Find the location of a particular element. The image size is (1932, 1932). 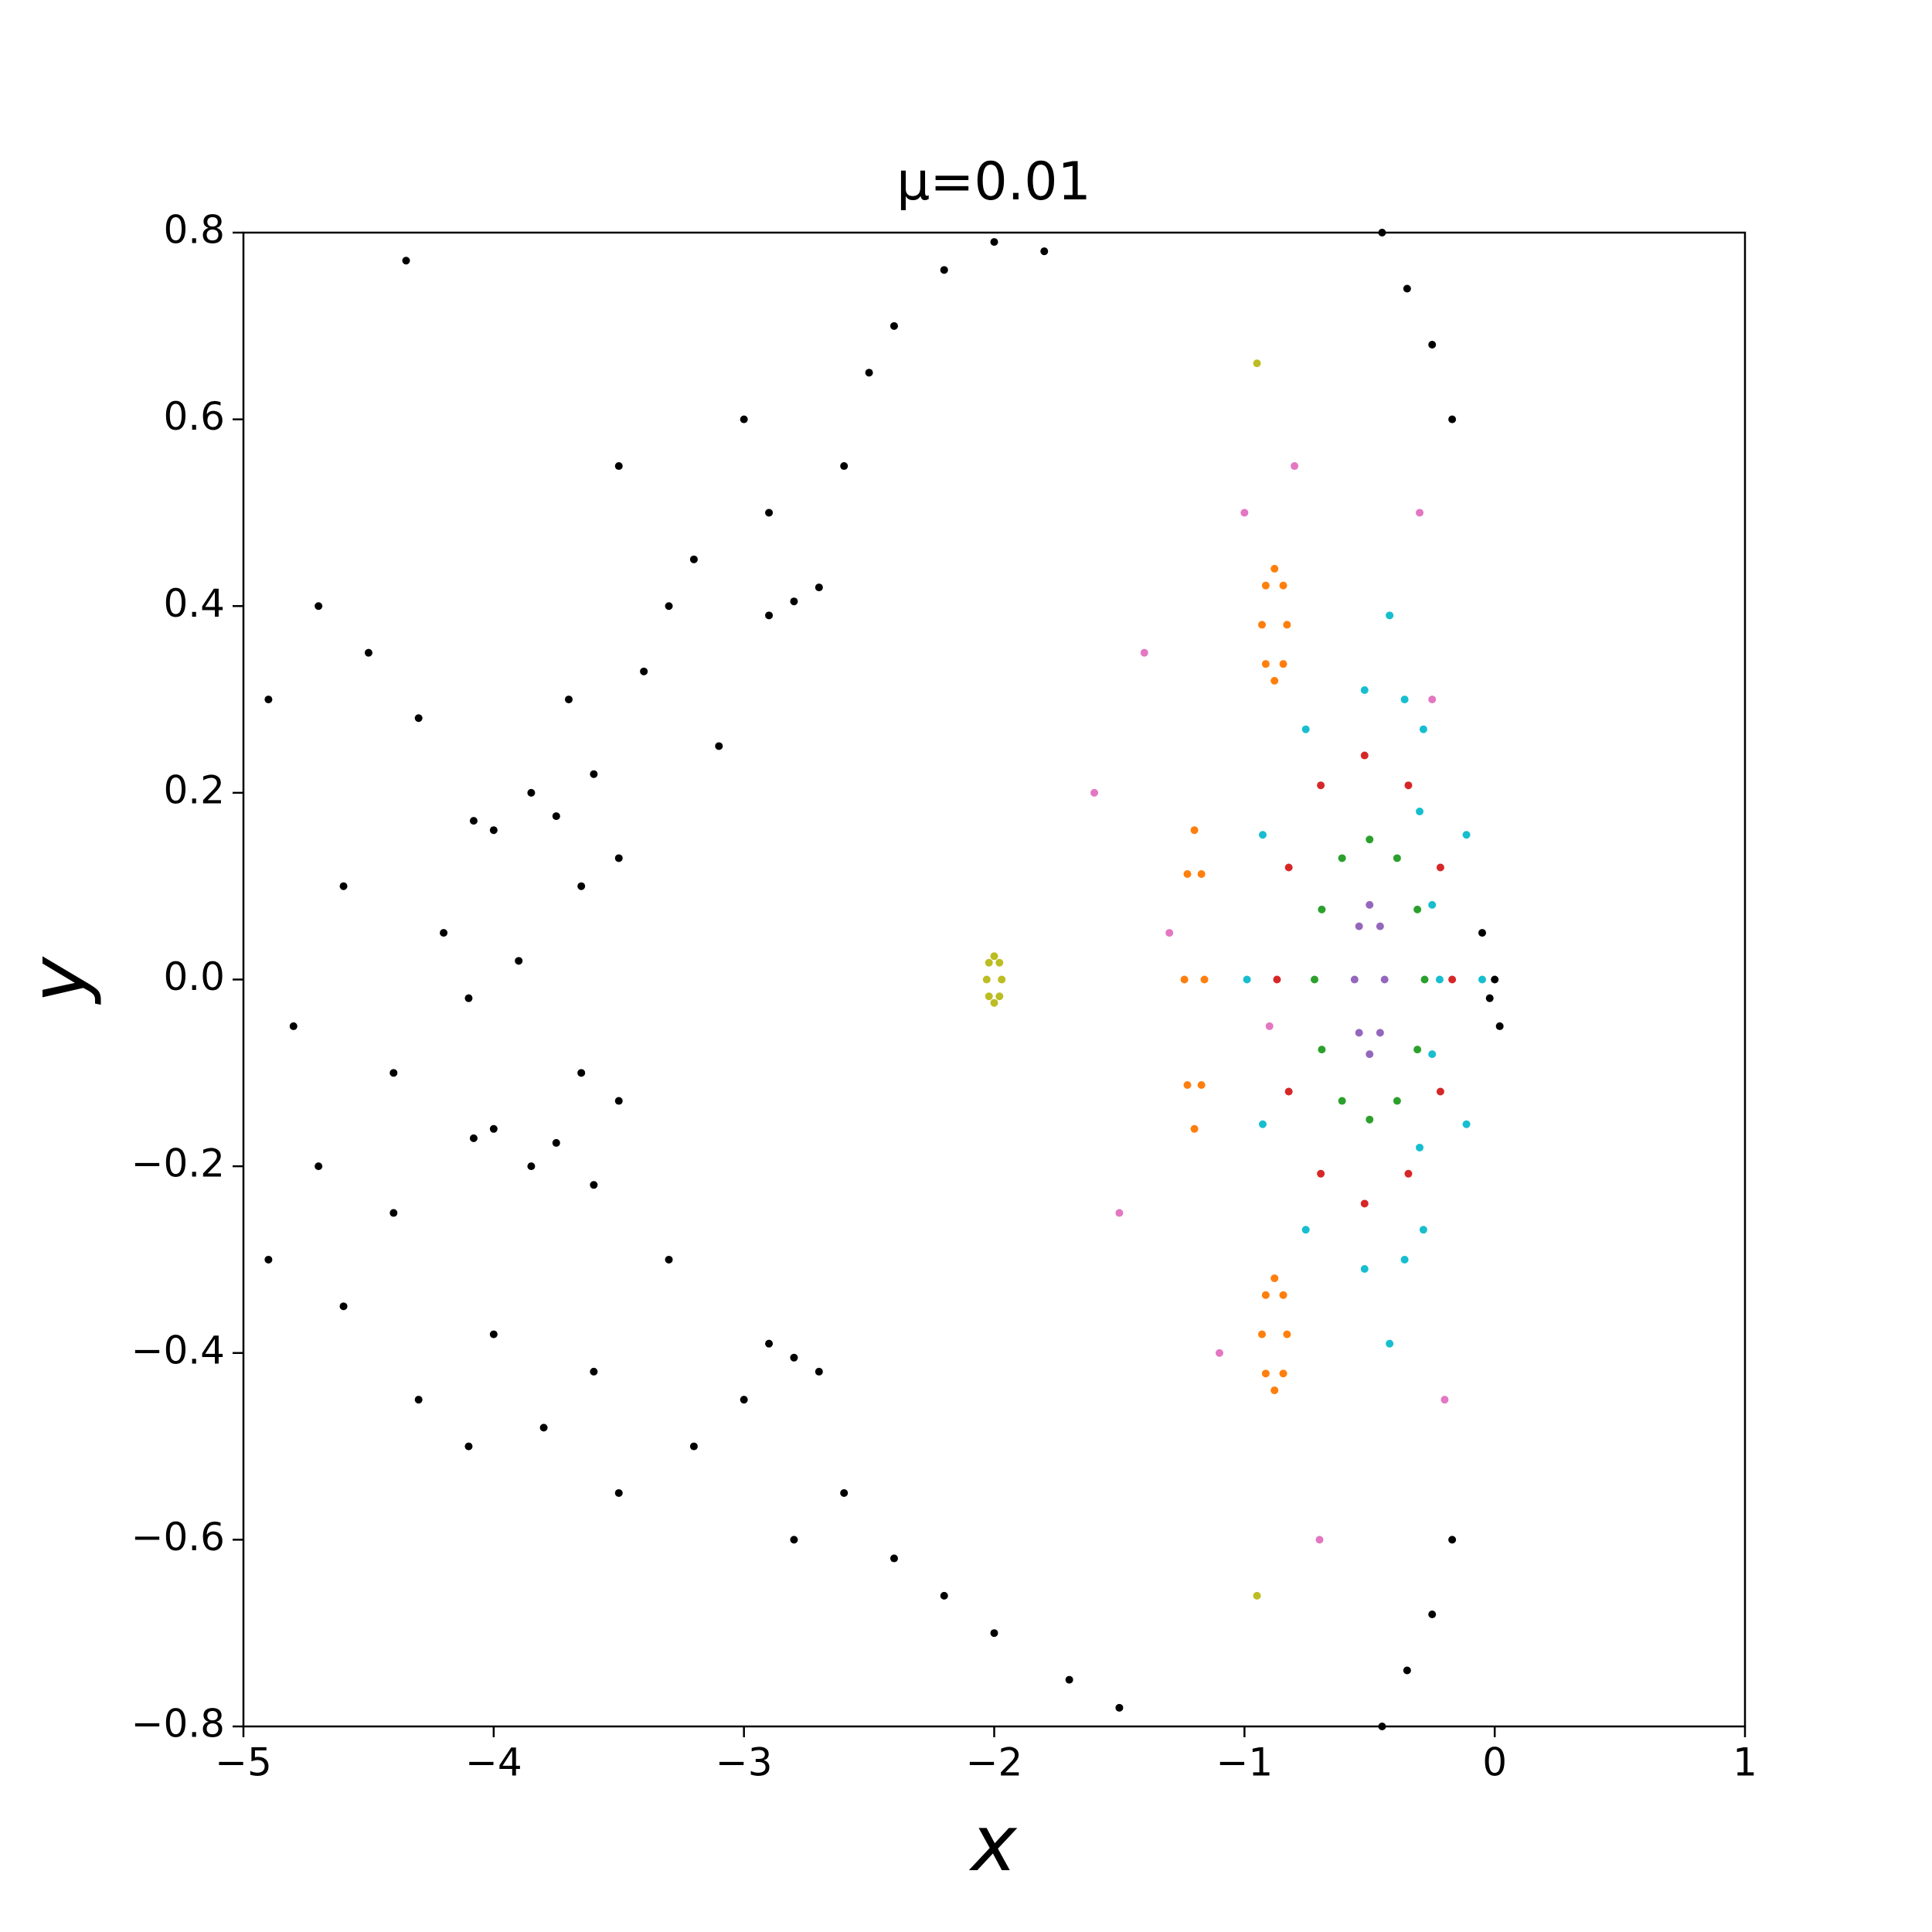

y-tick-label: −0.6 is located at coordinates (178, 1538).